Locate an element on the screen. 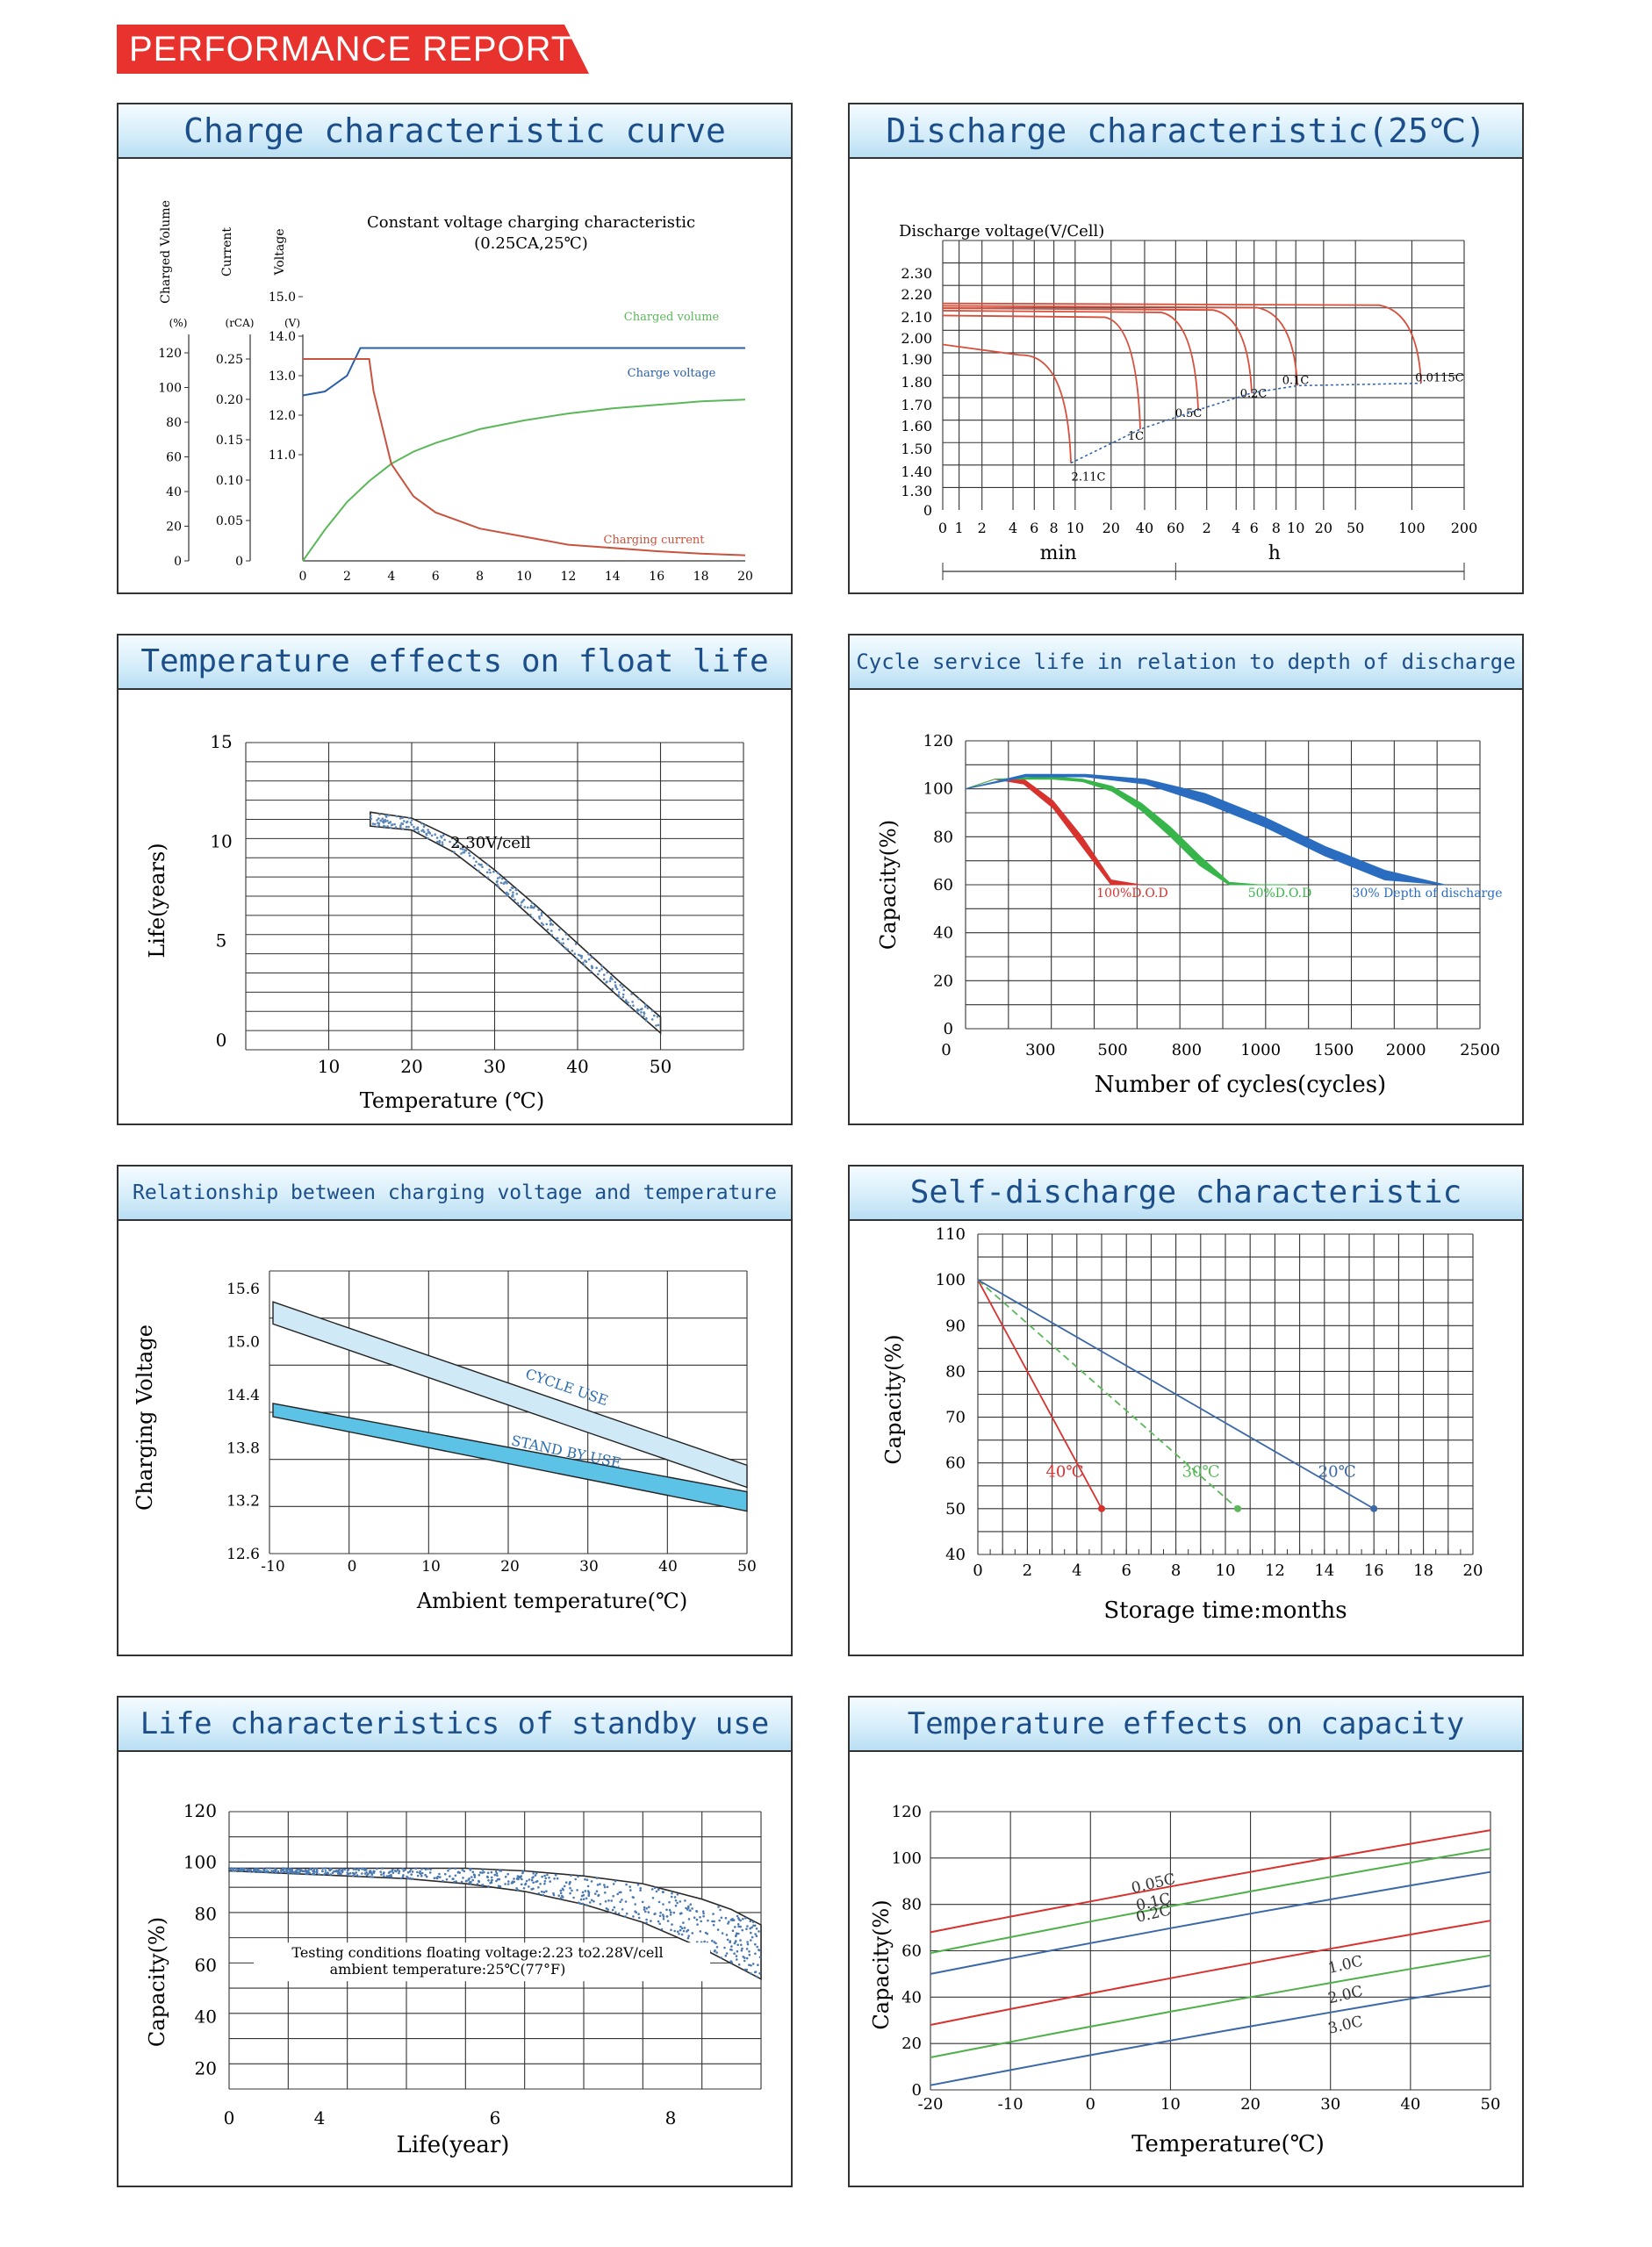  y-tick-label: 0 is located at coordinates (239, 562).